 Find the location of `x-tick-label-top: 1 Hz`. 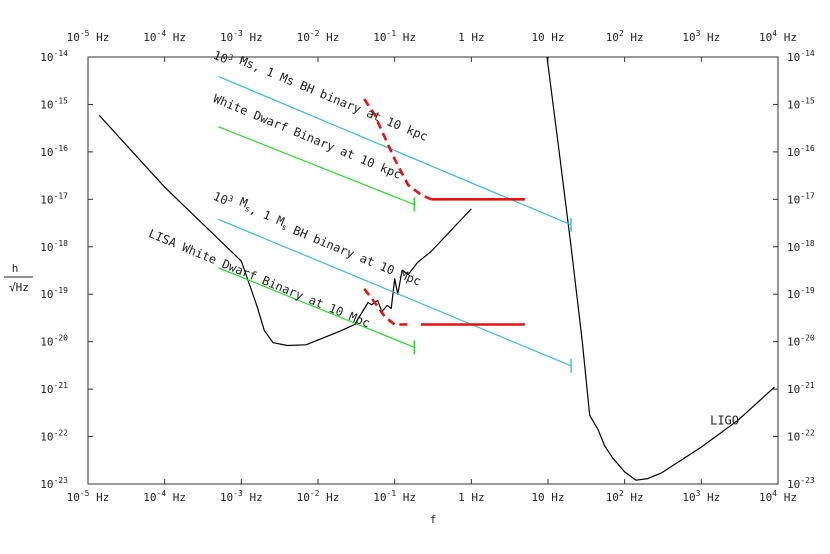

x-tick-label-top: 1 Hz is located at coordinates (471, 37).